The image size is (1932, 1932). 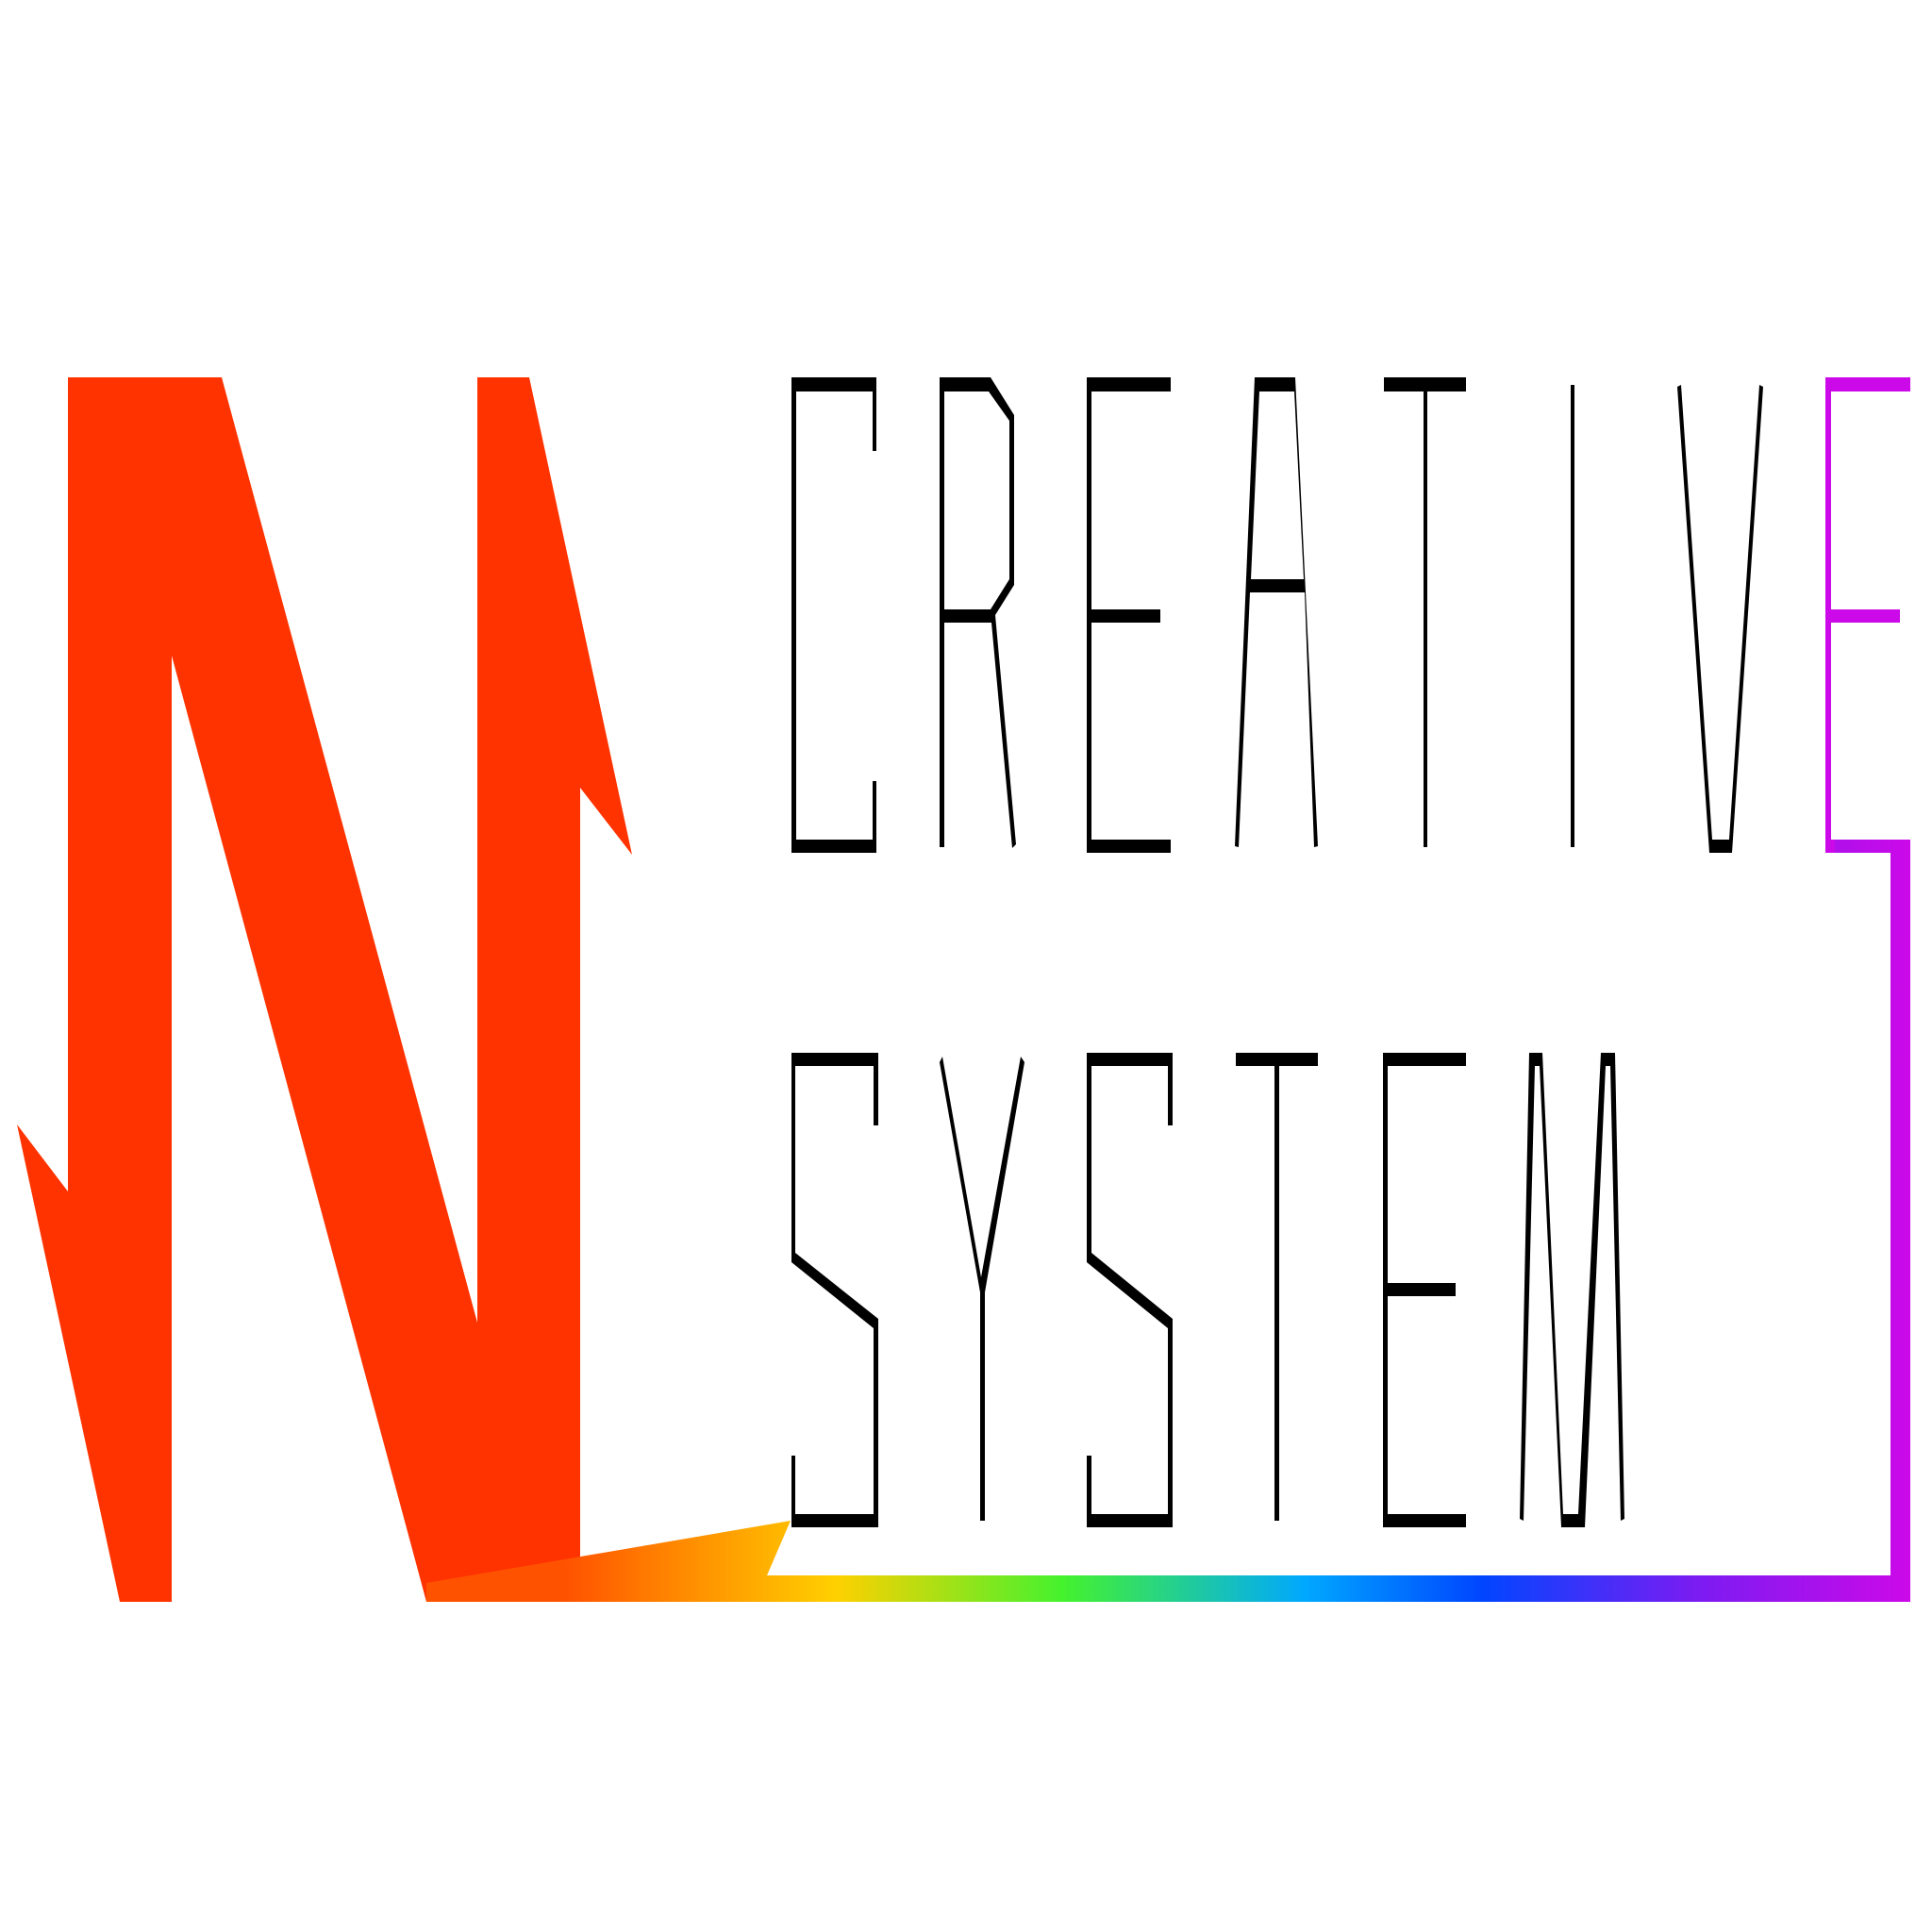 What do you see at coordinates (833, 615) in the screenshot?
I see `letter-c` at bounding box center [833, 615].